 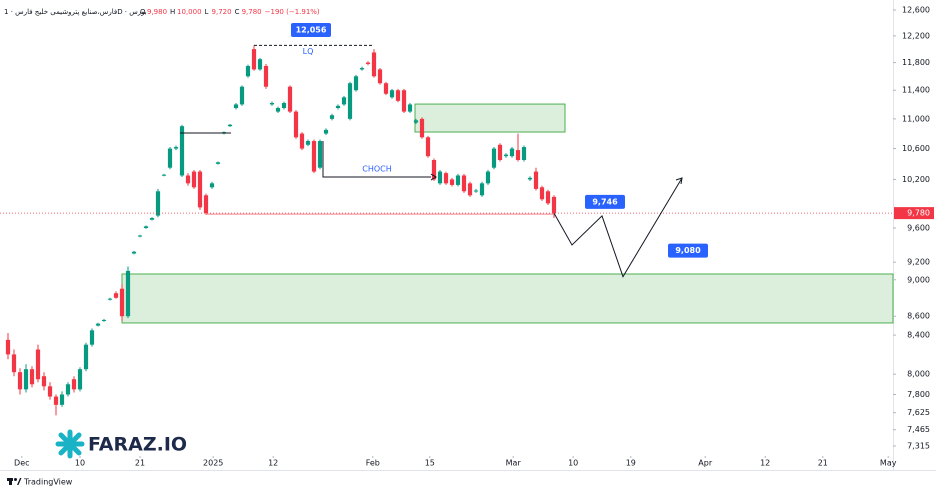 I want to click on y-tick-label: 12,200, so click(x=916, y=35).